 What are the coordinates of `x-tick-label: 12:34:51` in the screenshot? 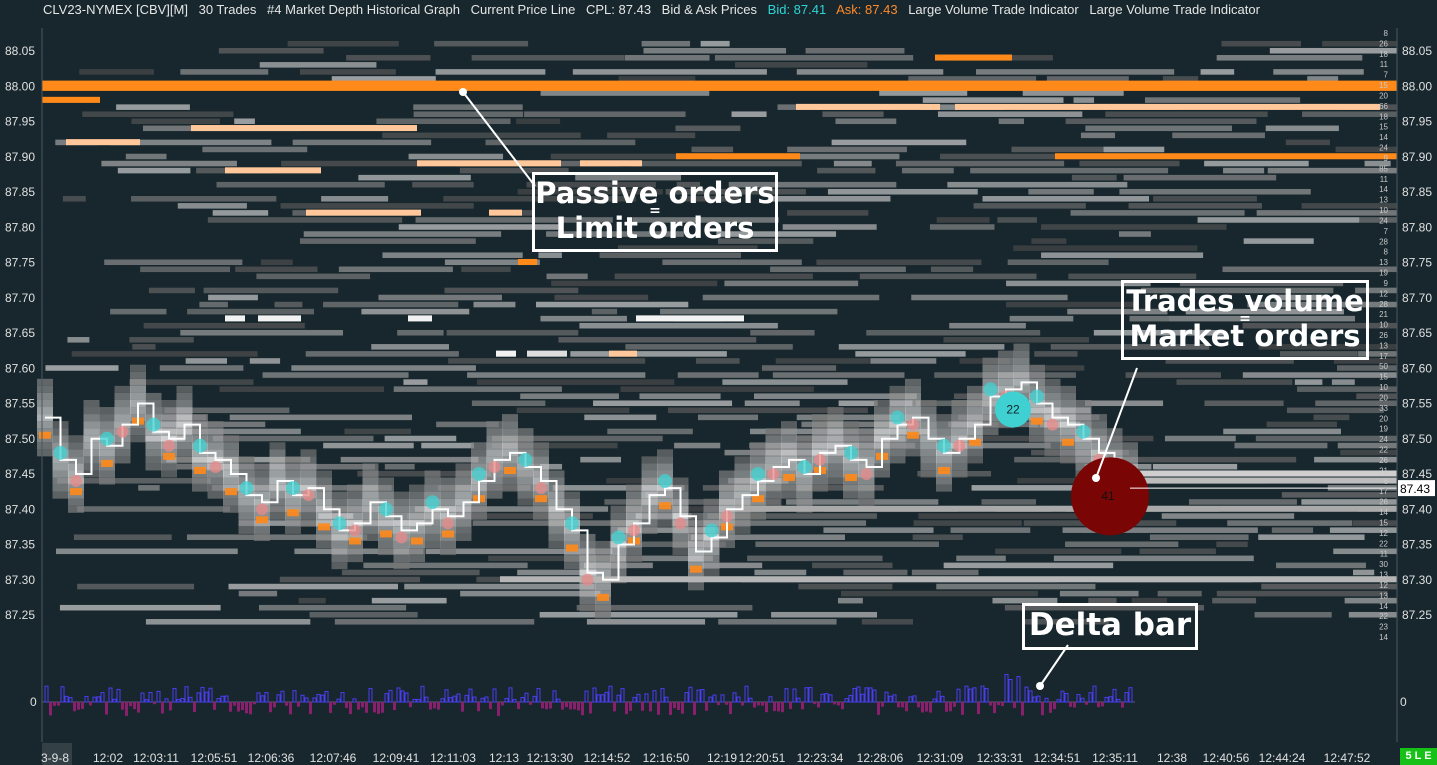 It's located at (1057, 758).